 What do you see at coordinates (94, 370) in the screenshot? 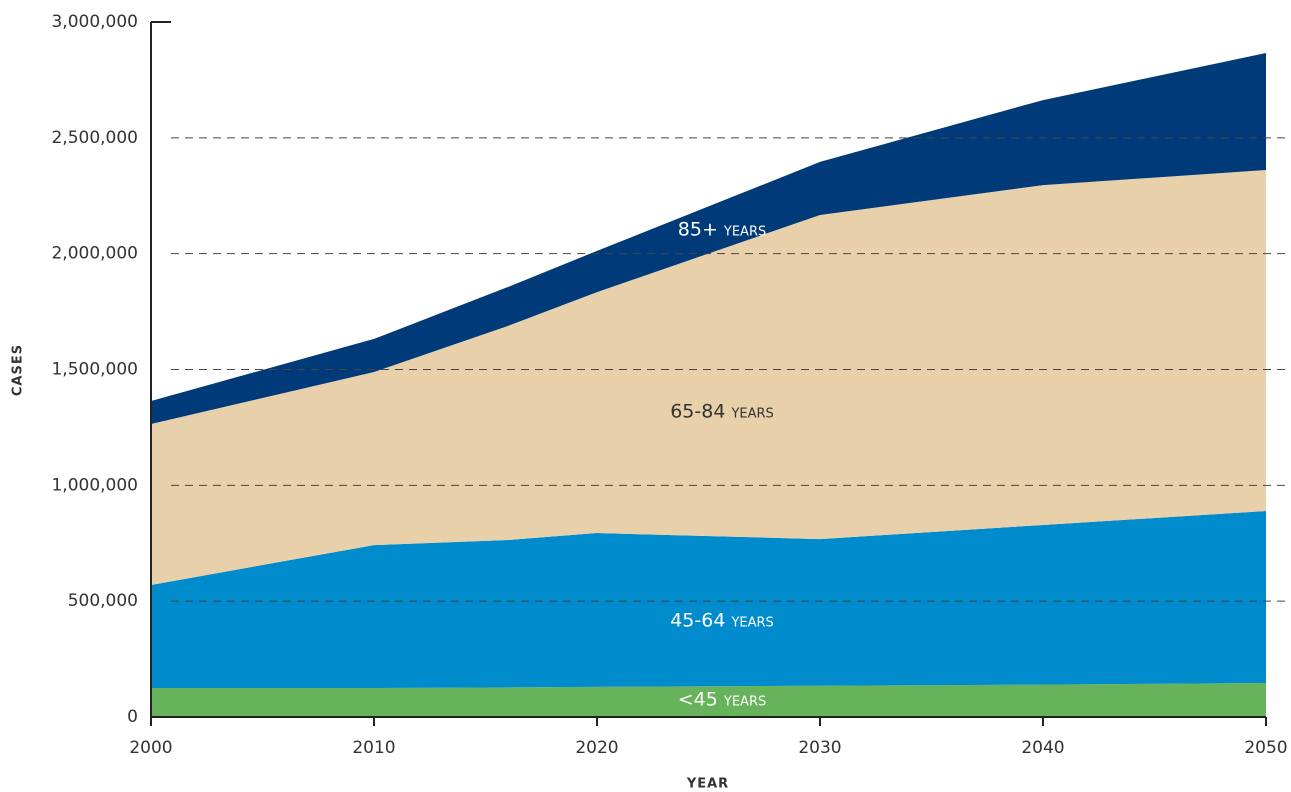
I see `y-tick-label: 1,500,000` at bounding box center [94, 370].